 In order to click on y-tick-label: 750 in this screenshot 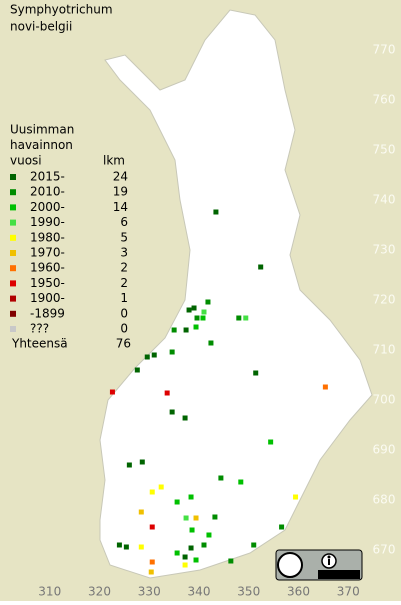, I will do `click(384, 150)`.